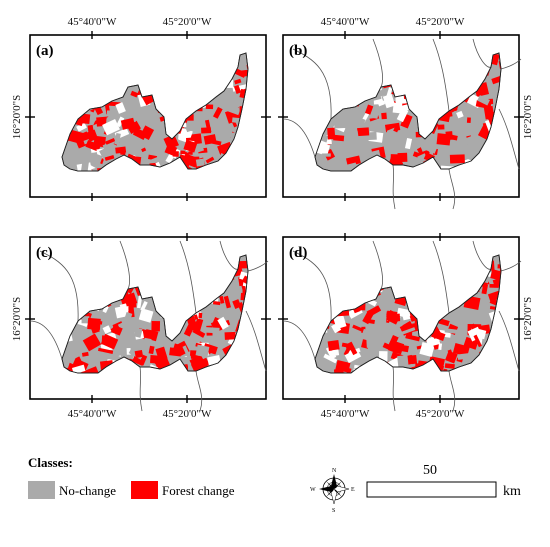 This screenshot has height=547, width=550. Describe the element at coordinates (334, 471) in the screenshot. I see `compass-n: N` at that location.